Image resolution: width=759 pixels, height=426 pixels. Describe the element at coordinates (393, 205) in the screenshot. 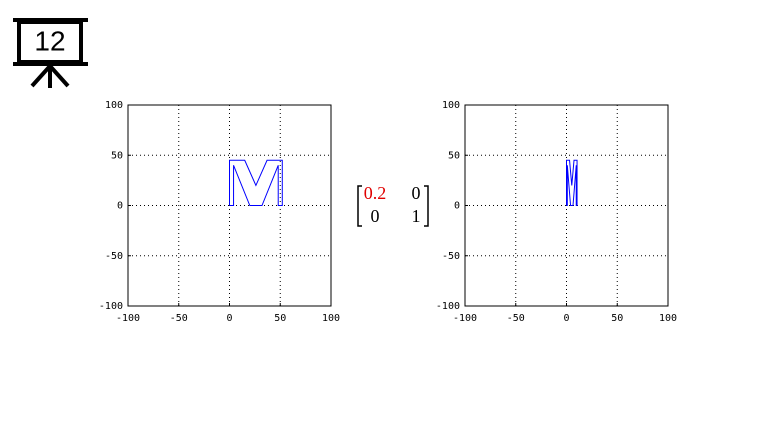

I see `matrix: 0.2 0 0 1` at that location.